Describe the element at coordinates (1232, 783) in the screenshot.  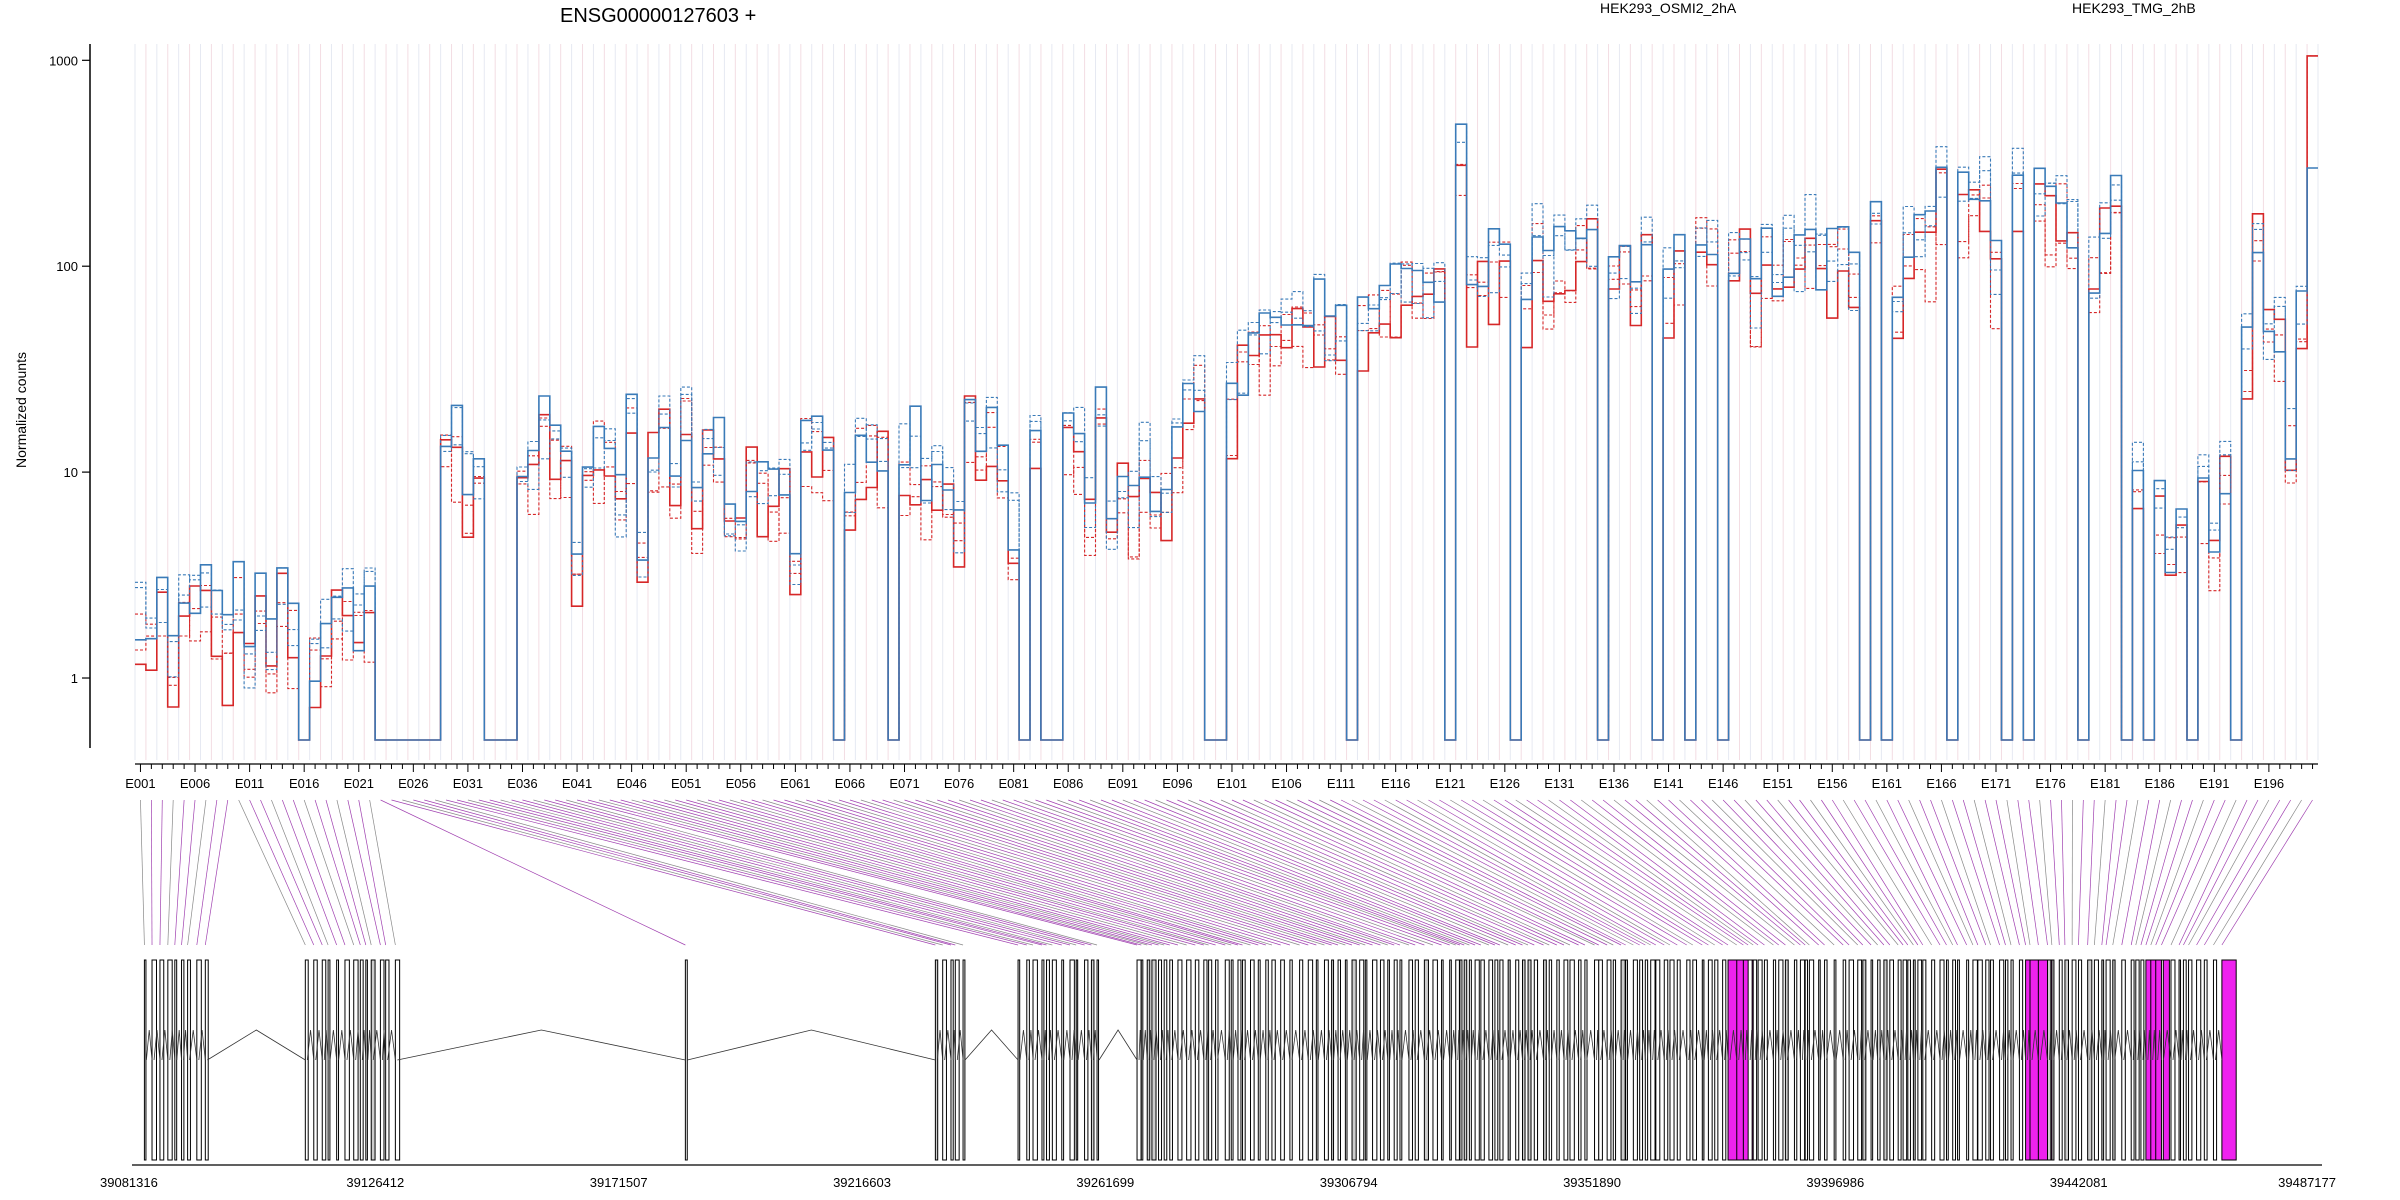
I see `exon-tick-label: E101` at that location.